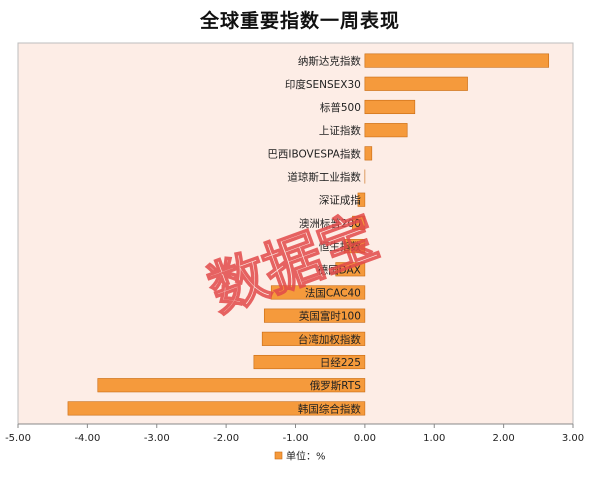  Describe the element at coordinates (330, 316) in the screenshot. I see `category-label-11: 英国富时100` at that location.